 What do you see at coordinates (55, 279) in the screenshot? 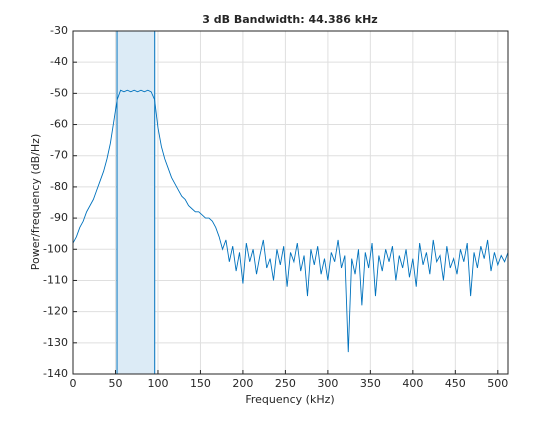
I see `y-tick-label: -110` at bounding box center [55, 279].